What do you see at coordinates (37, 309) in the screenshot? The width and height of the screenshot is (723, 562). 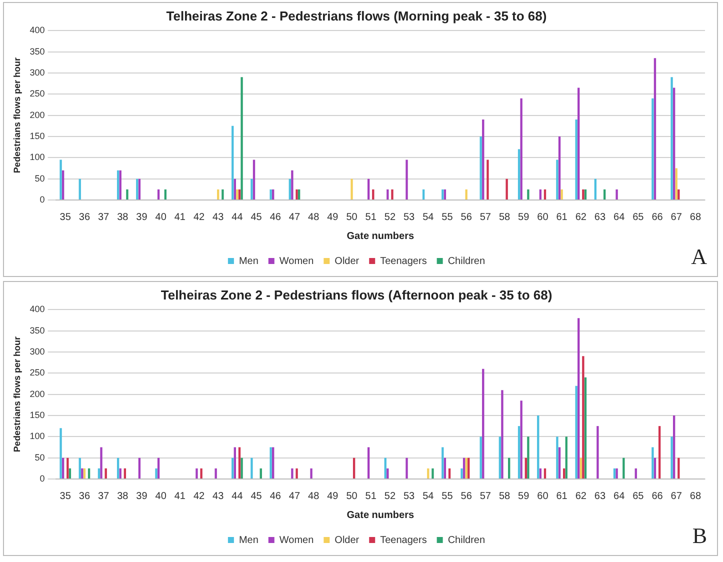 I see `y-tick-label: 400` at bounding box center [37, 309].